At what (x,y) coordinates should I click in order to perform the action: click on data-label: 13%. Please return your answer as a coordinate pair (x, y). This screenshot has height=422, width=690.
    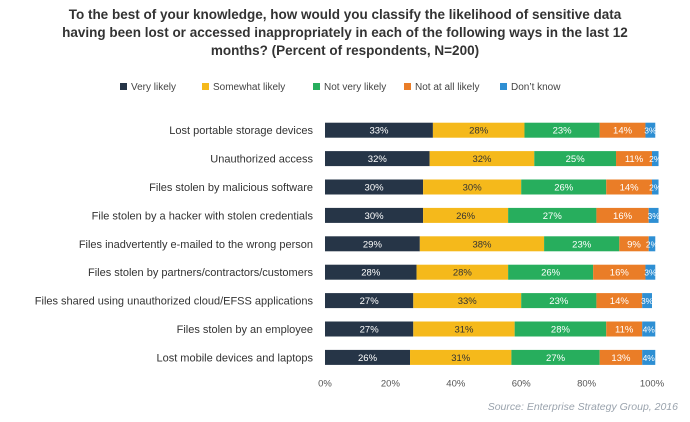
    Looking at the image, I should click on (621, 358).